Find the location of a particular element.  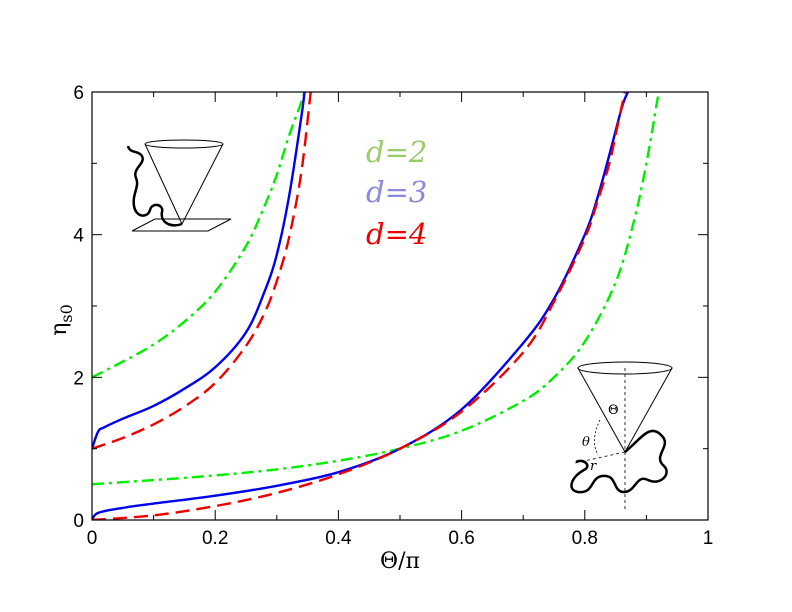

inset-polymer-chain is located at coordinates (154, 186).